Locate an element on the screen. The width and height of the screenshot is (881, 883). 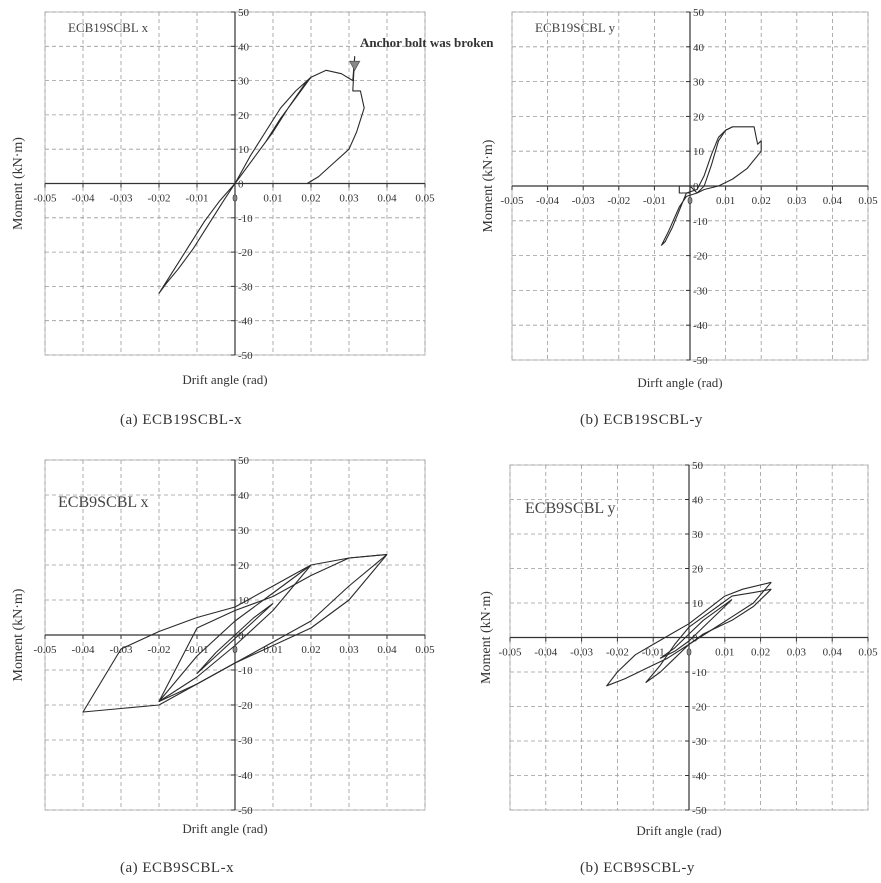
panel-caption: (a) ECB9SCBL-x is located at coordinates (177, 868).